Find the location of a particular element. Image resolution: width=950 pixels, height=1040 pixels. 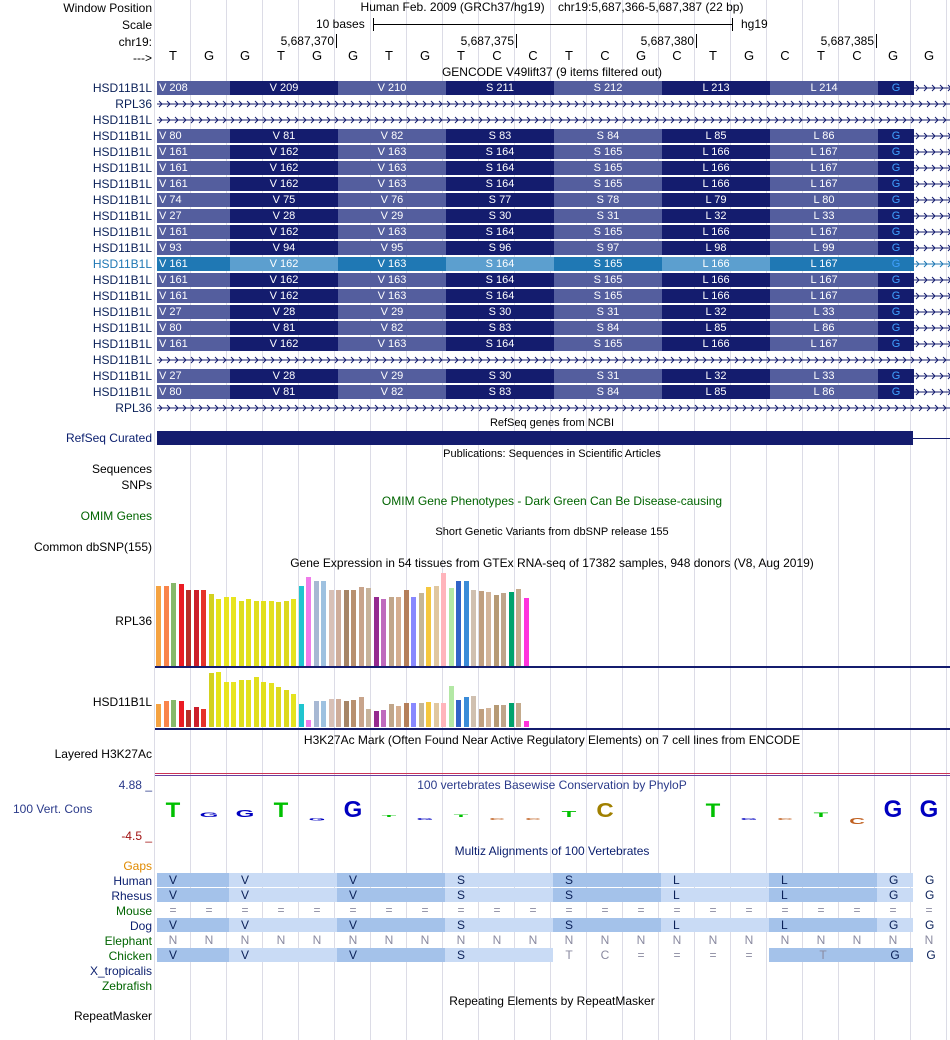

phylop-base-glyph: T is located at coordinates (461, 815).